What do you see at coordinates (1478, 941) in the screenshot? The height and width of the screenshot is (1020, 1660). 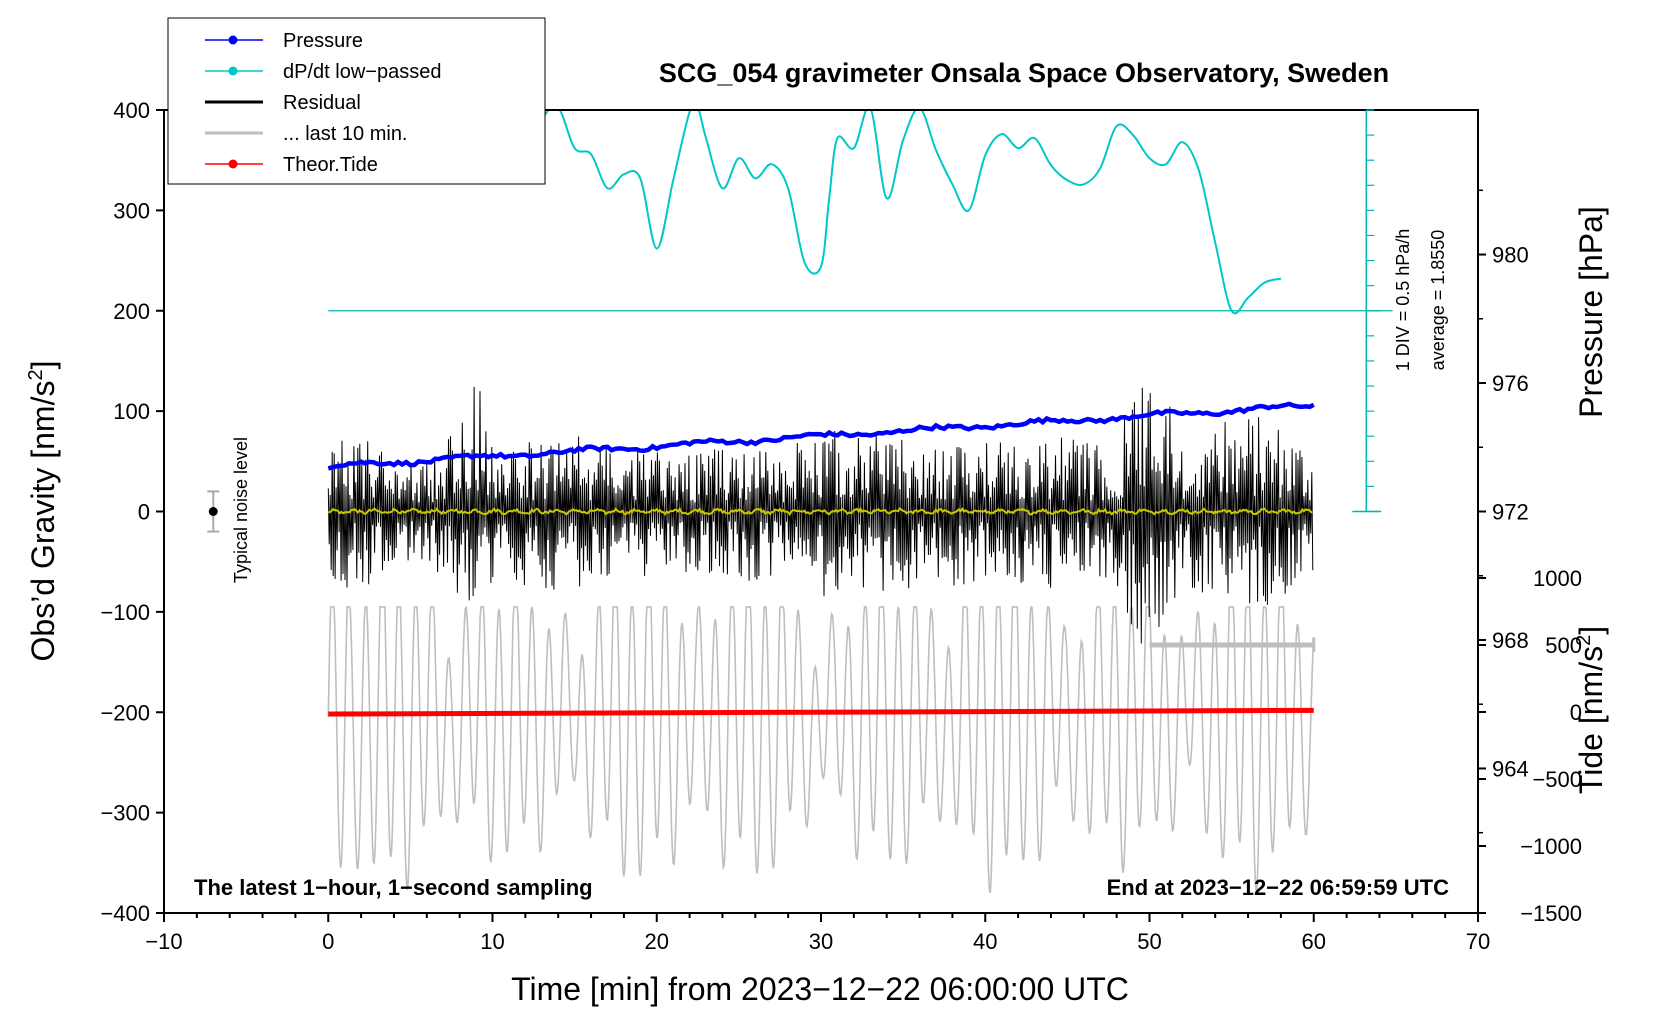 I see `x-tick-label: 70` at bounding box center [1478, 941].